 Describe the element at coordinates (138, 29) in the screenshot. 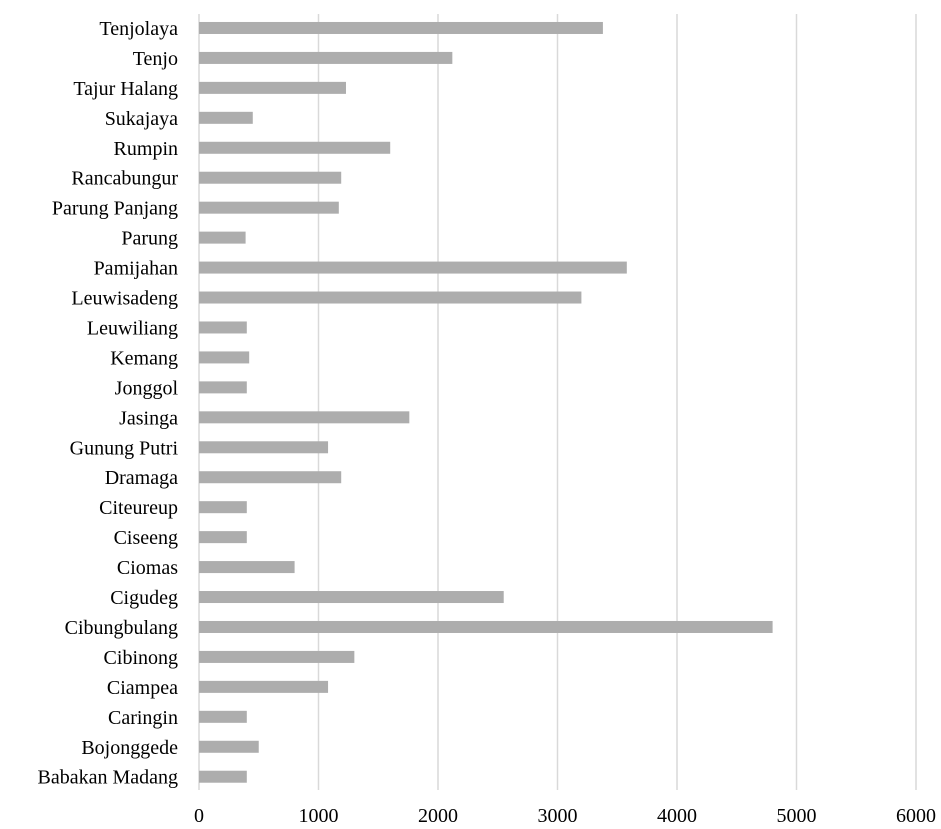

I see `category-label: Tenjolaya` at that location.